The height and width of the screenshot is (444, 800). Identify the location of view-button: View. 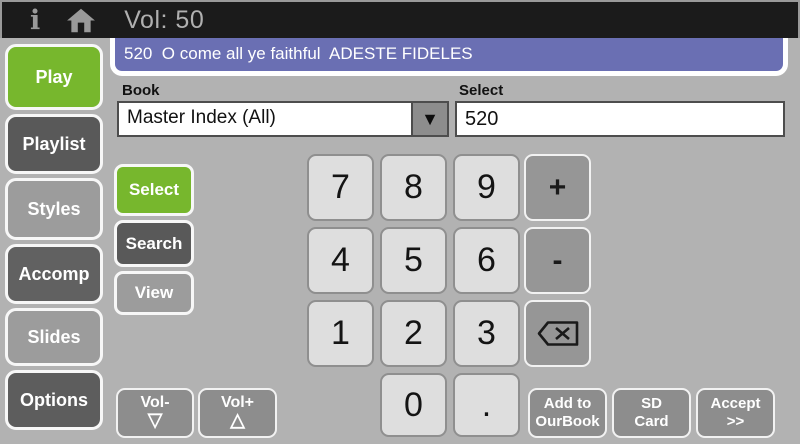
(154, 293).